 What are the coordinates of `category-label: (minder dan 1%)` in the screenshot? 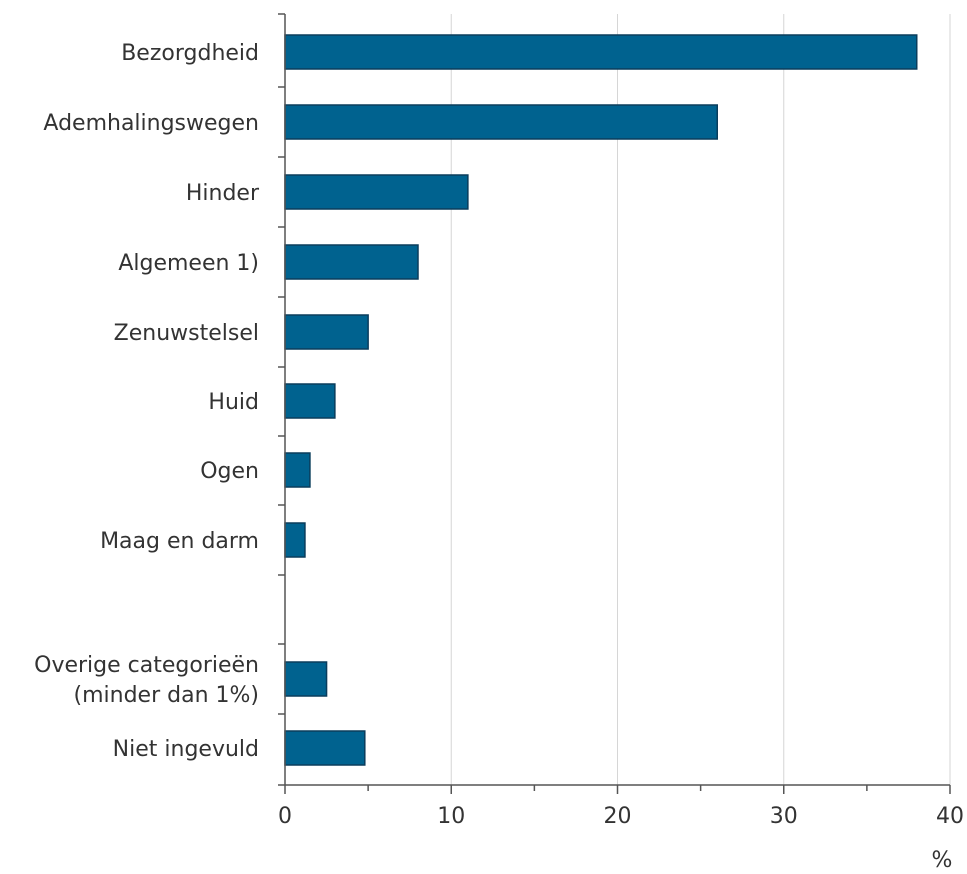 It's located at (166, 695).